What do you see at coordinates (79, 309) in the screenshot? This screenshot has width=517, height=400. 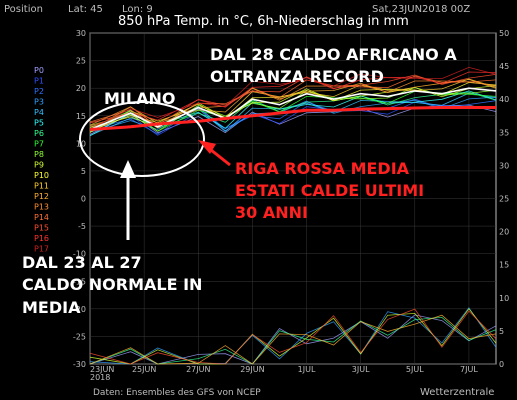 I see `left-tick-label: -20` at bounding box center [79, 309].